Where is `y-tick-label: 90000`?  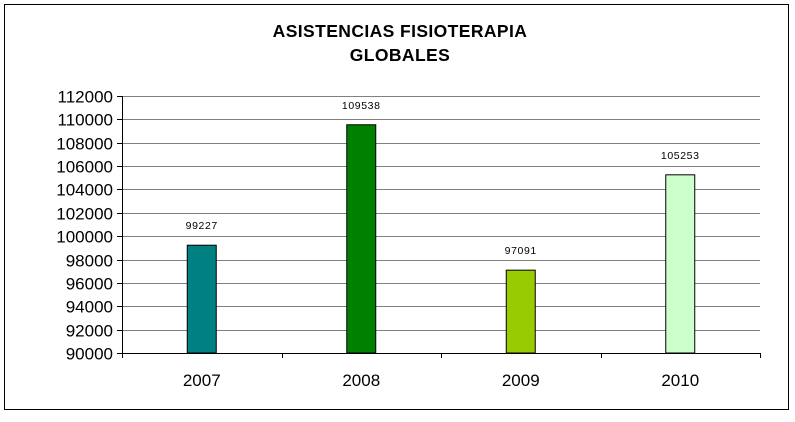
y-tick-label: 90000 is located at coordinates (89, 354).